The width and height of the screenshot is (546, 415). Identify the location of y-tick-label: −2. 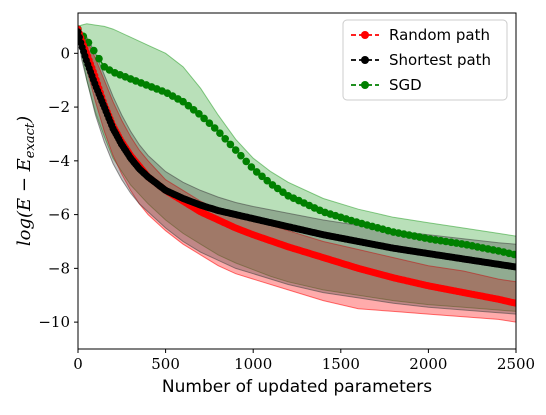
(59, 107).